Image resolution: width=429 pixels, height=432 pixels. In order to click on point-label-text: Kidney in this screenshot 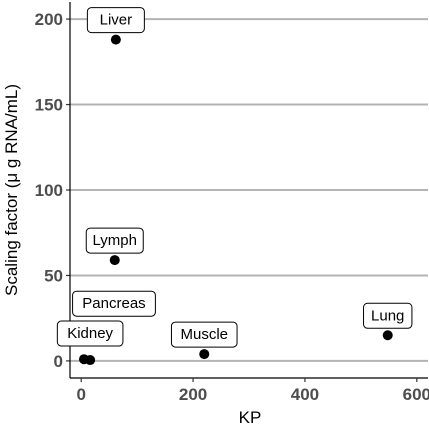, I will do `click(90, 333)`.